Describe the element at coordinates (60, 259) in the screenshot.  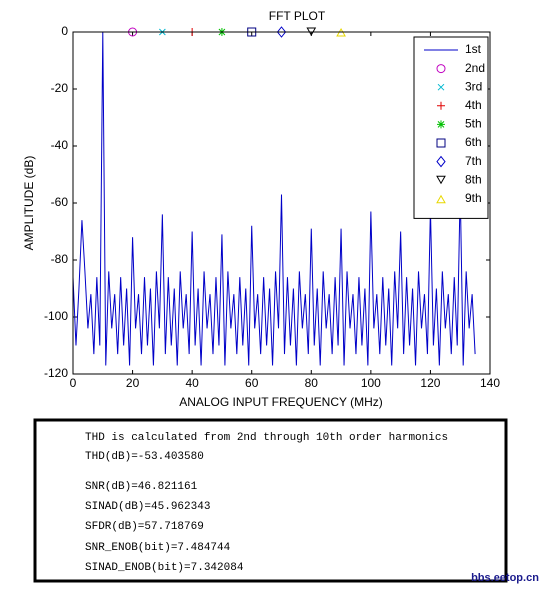
I see `y-tick-label: -80` at that location.